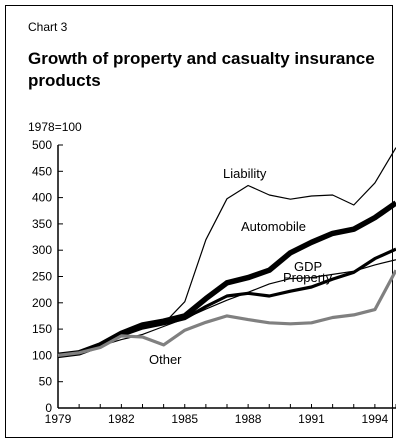 This screenshot has height=441, width=396. Describe the element at coordinates (245, 173) in the screenshot. I see `annotation-liability: Liability` at that location.